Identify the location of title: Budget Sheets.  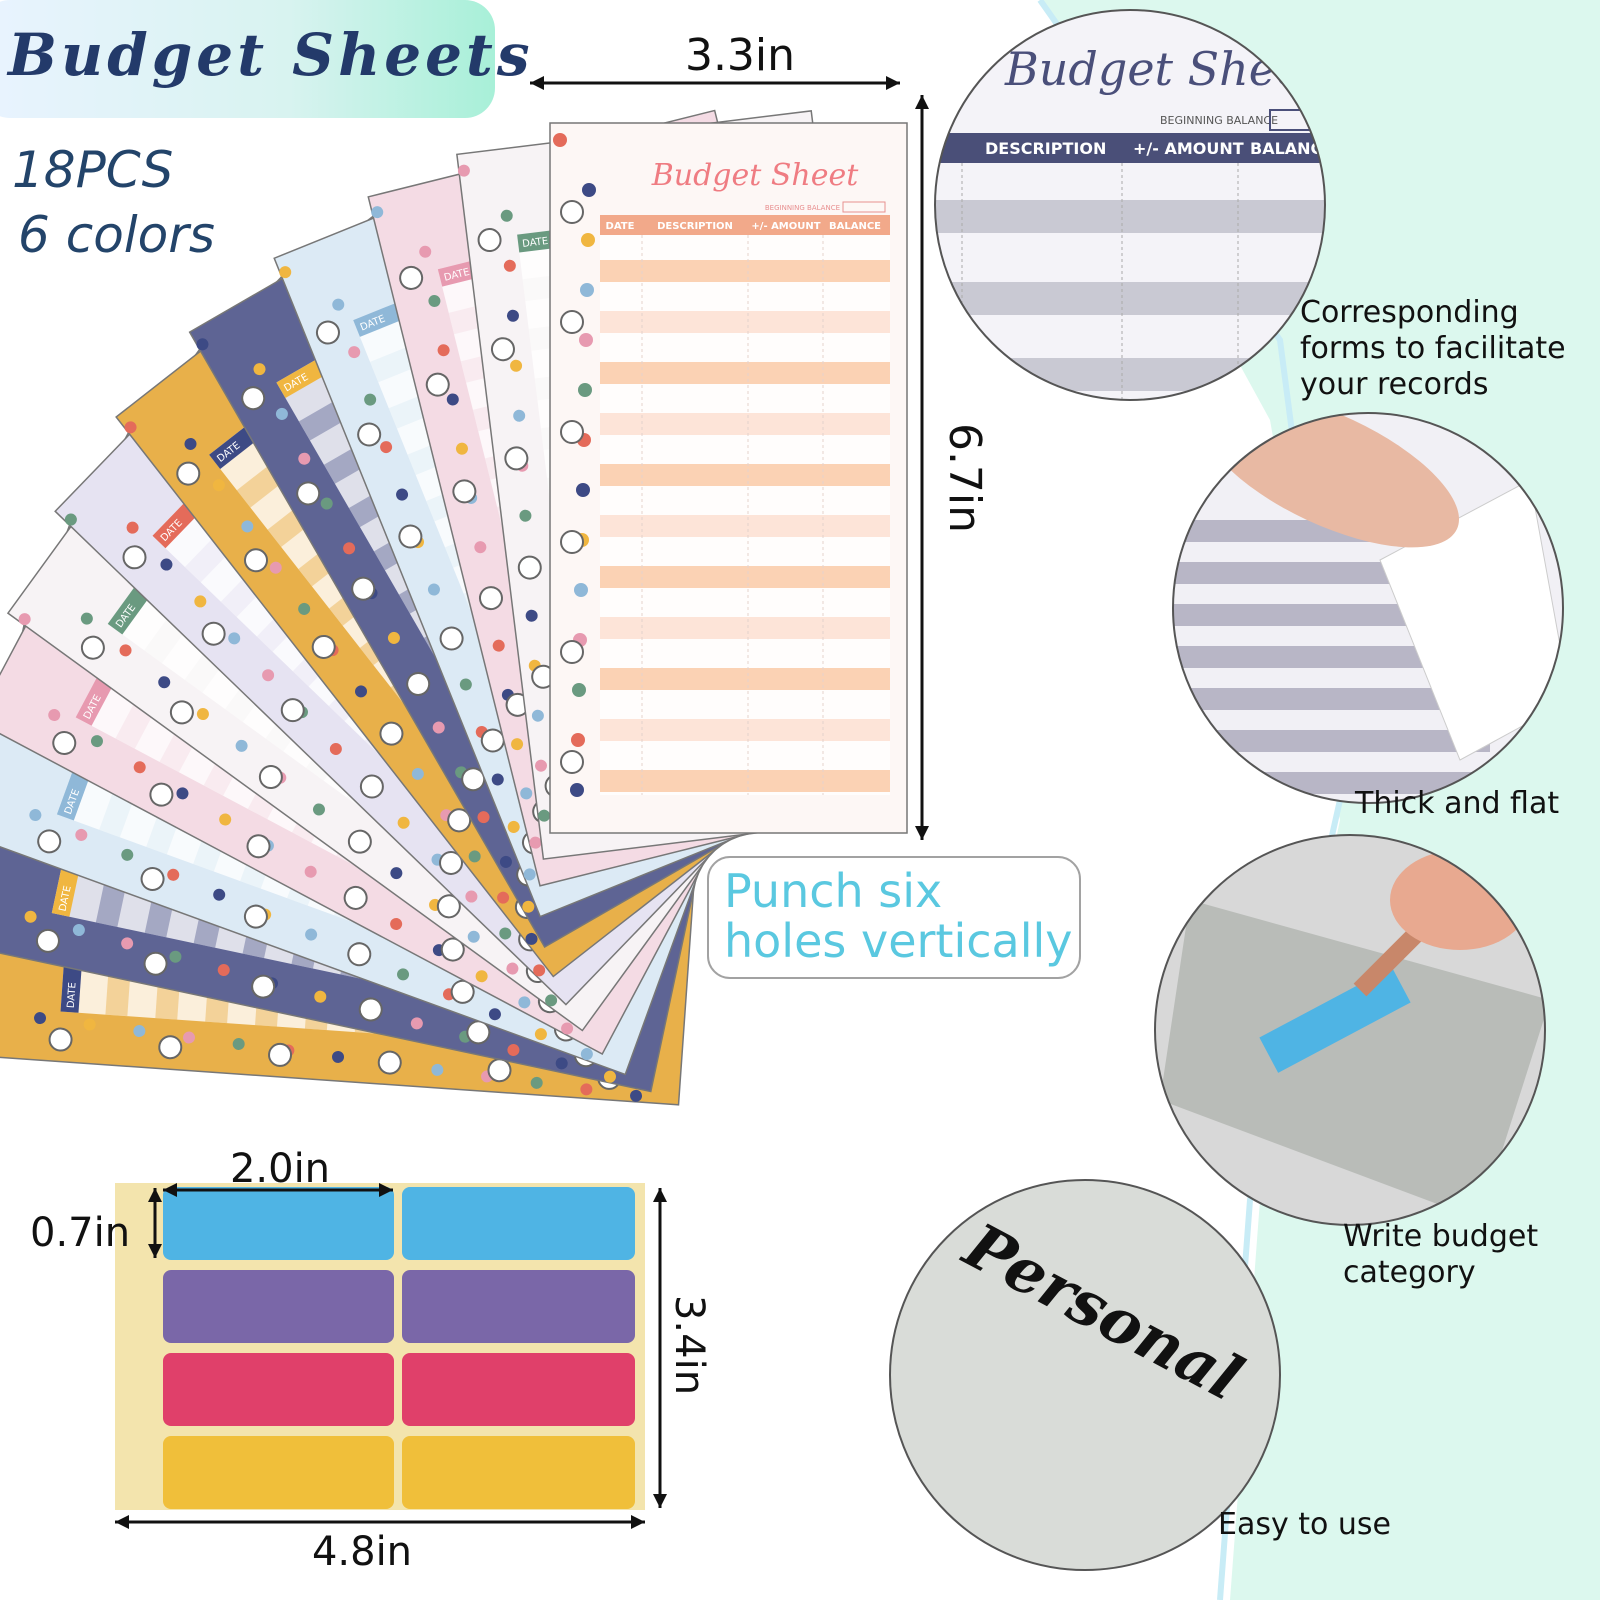
(270, 55).